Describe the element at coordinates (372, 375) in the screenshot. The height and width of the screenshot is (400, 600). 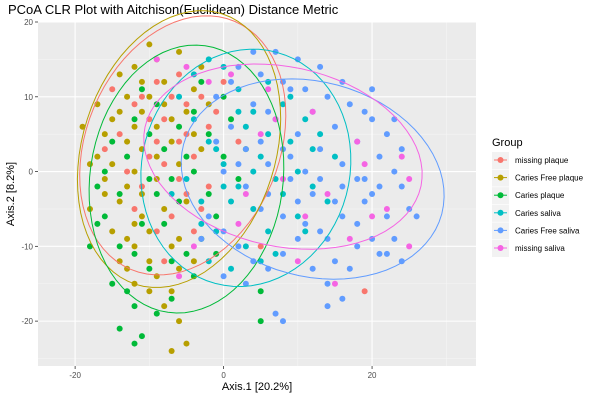
I see `x-tick-label: 20` at that location.